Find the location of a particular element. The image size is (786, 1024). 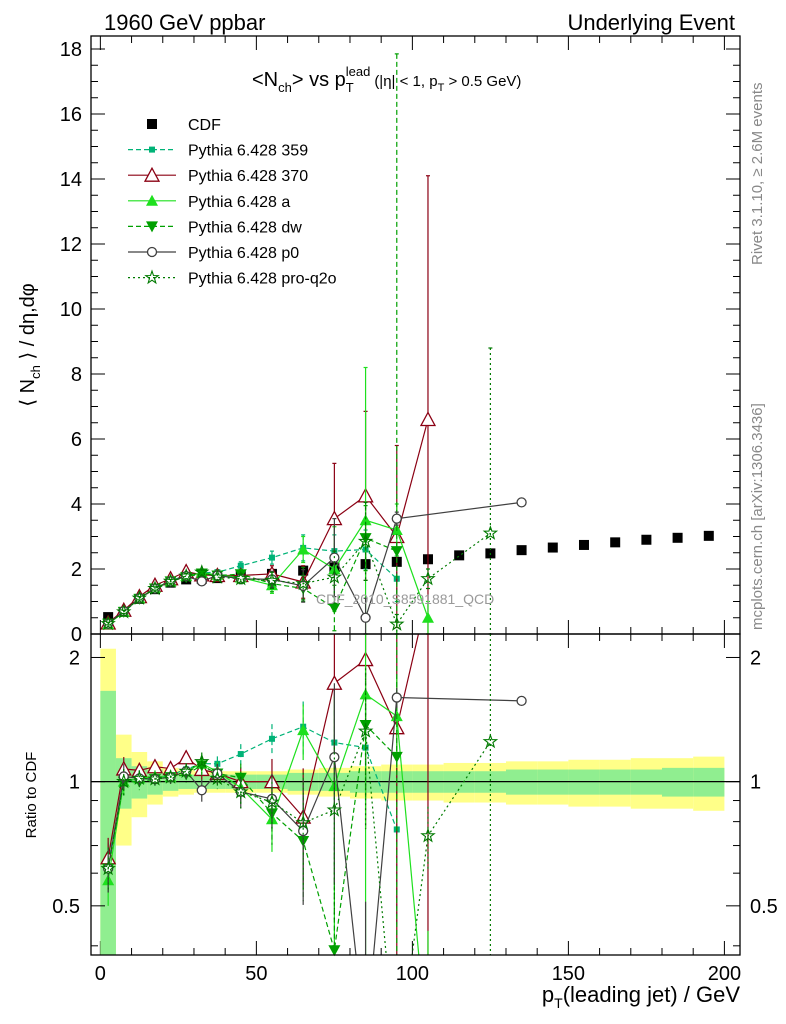

y-tick-label: 10 is located at coordinates (71, 310).